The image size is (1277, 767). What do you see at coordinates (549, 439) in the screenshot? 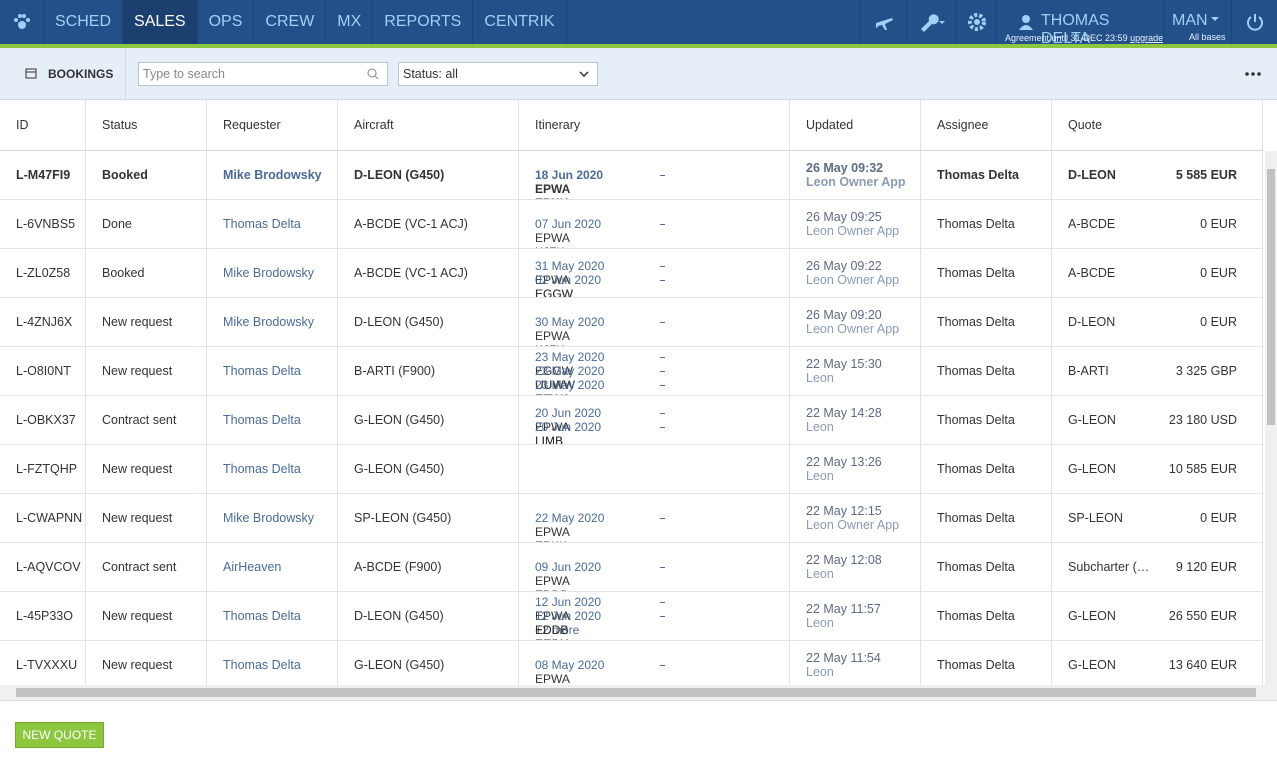
I see `leg-to: LIMB` at bounding box center [549, 439].